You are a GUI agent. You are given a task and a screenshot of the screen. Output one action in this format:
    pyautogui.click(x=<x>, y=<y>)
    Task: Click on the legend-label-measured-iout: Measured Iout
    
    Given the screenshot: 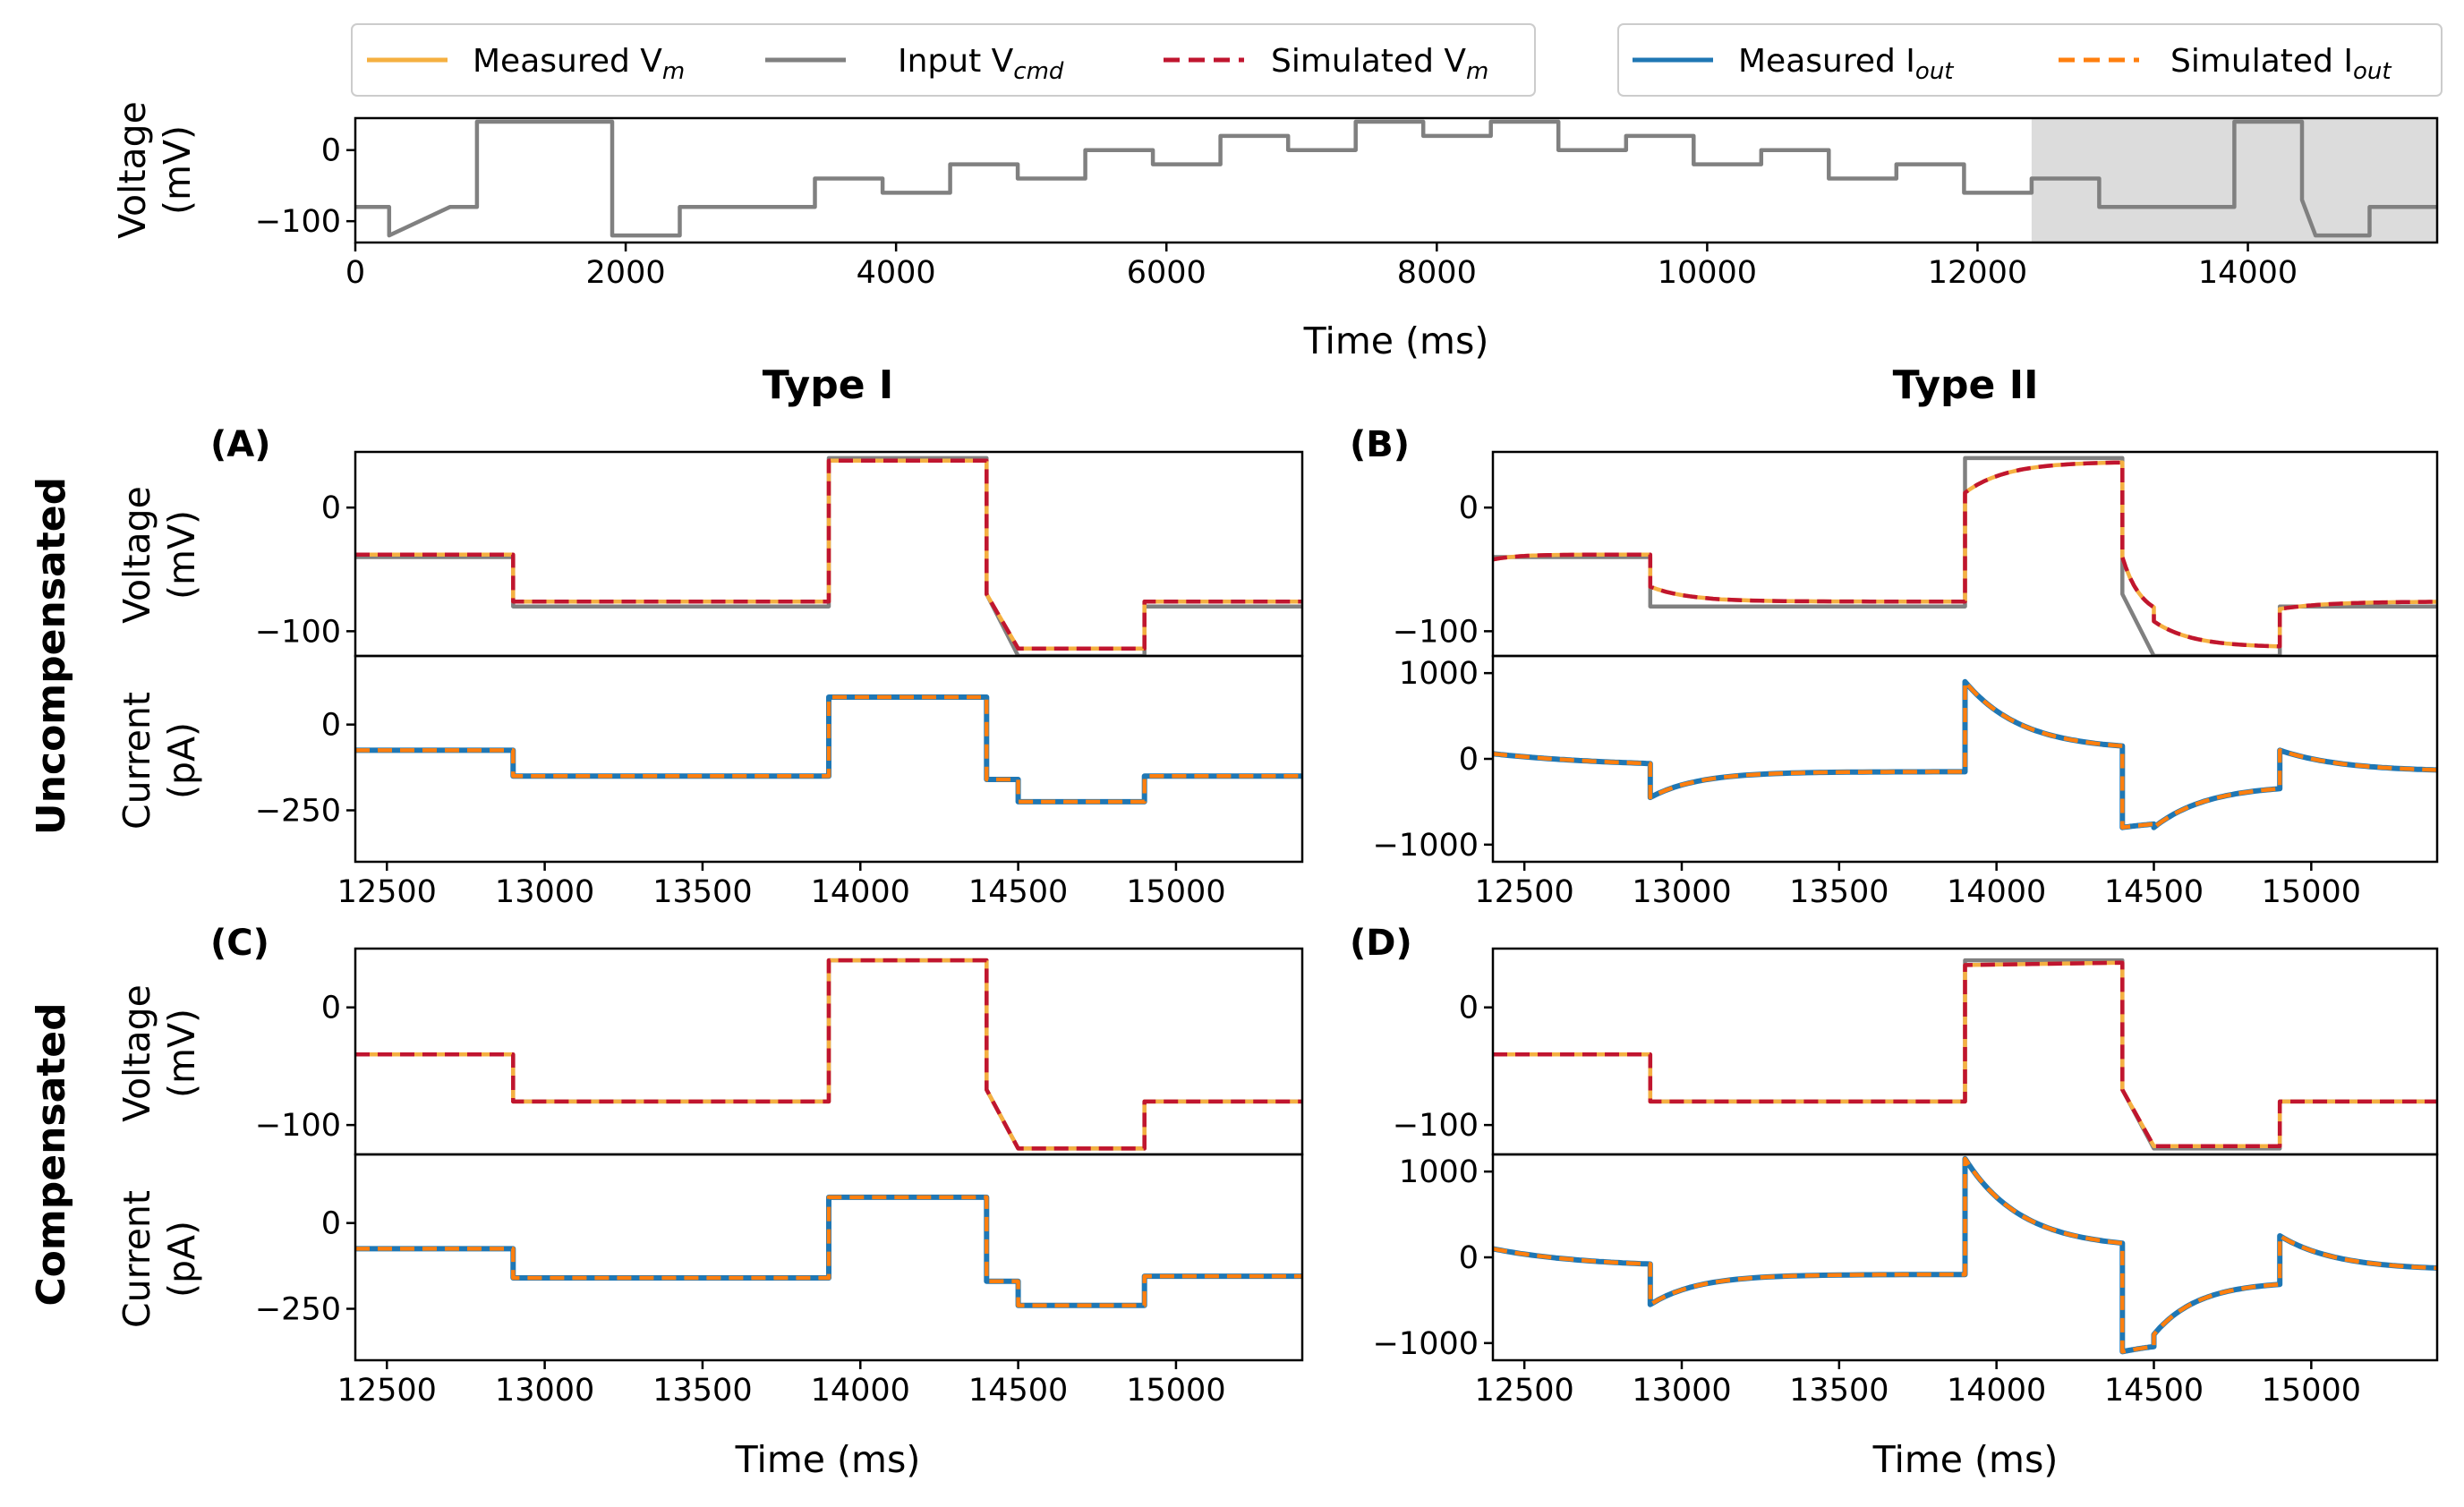 What is the action you would take?
    pyautogui.click(x=1846, y=64)
    